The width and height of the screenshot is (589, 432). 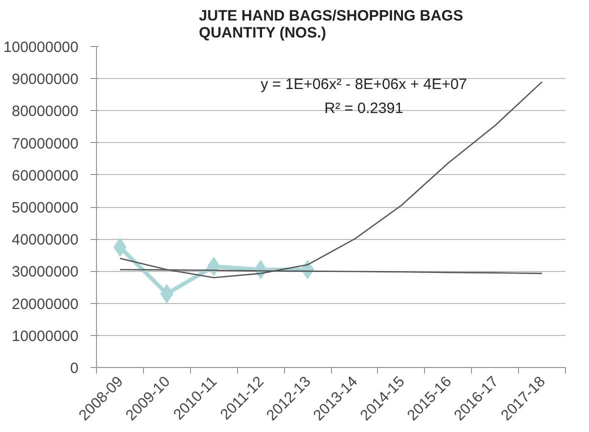 What do you see at coordinates (331, 25) in the screenshot?
I see `chart-title: JUTE HAND BAGS/SHOPPING BAGS QUANTITY (NOS.)` at bounding box center [331, 25].